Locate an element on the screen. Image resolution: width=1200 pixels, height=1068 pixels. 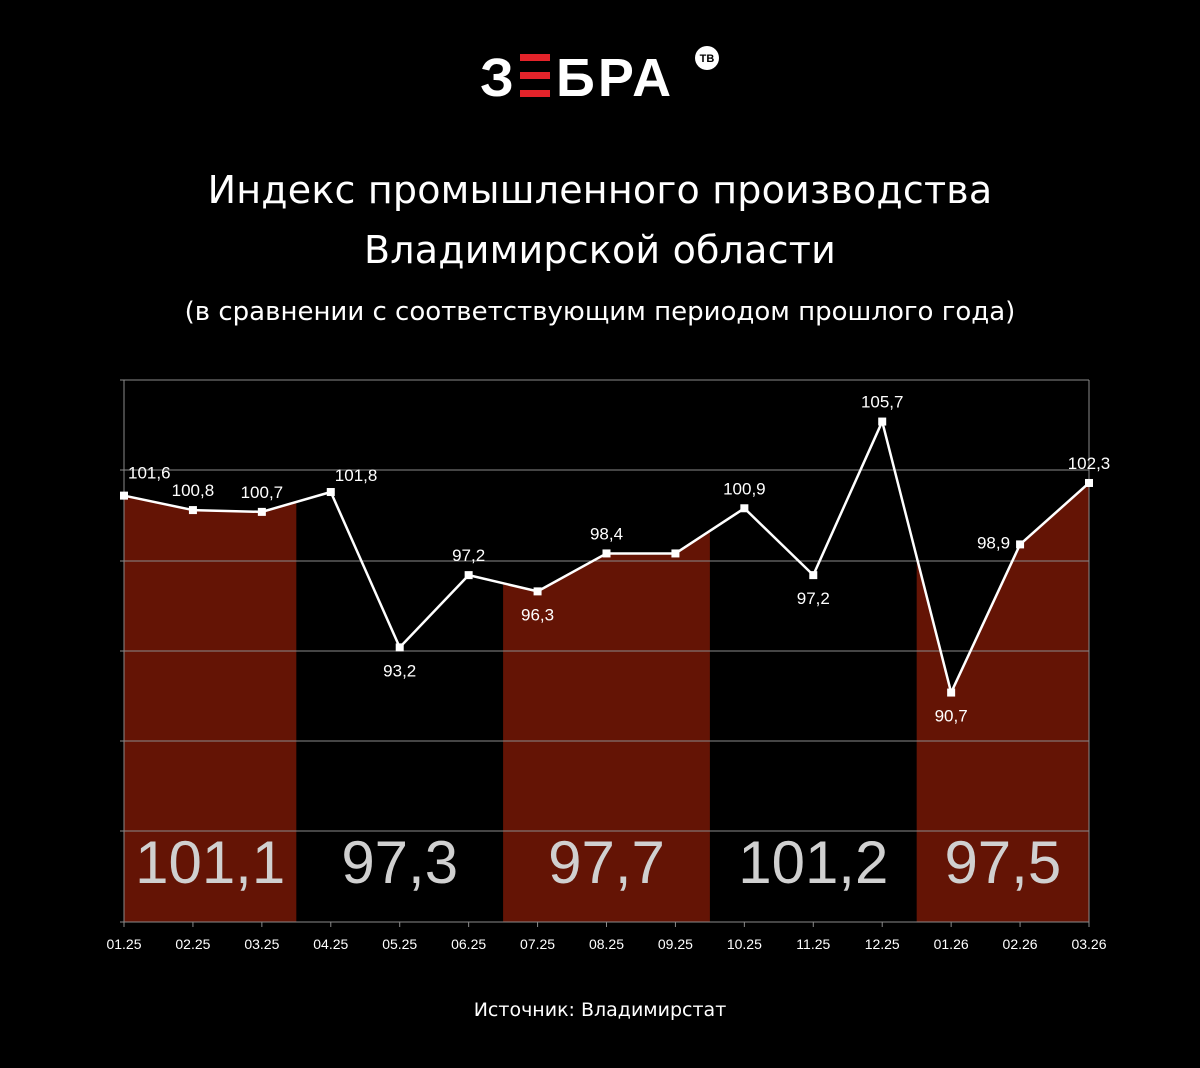
x-tick-label: 02.25 is located at coordinates (192, 944).